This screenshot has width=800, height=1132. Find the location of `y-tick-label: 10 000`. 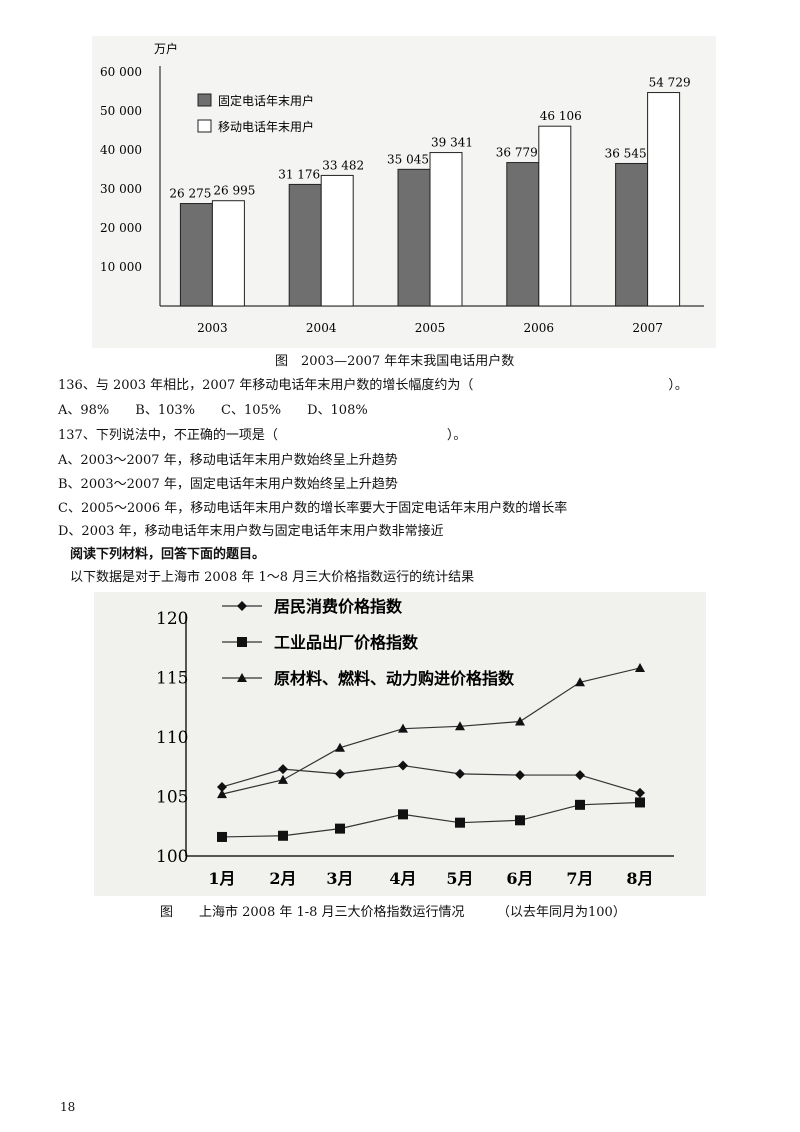

y-tick-label: 10 000 is located at coordinates (121, 267).